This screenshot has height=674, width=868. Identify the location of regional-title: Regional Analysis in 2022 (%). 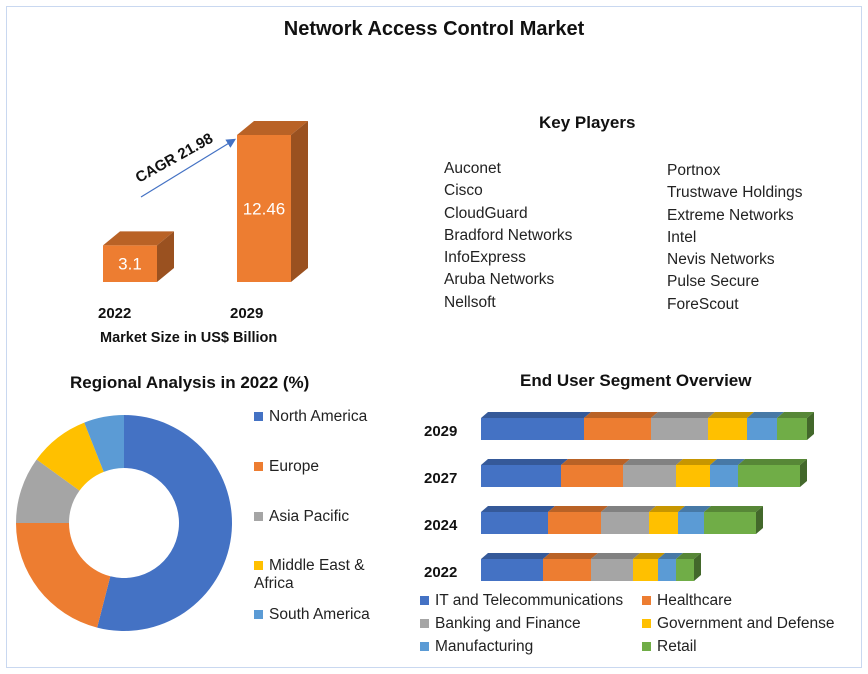
(190, 382).